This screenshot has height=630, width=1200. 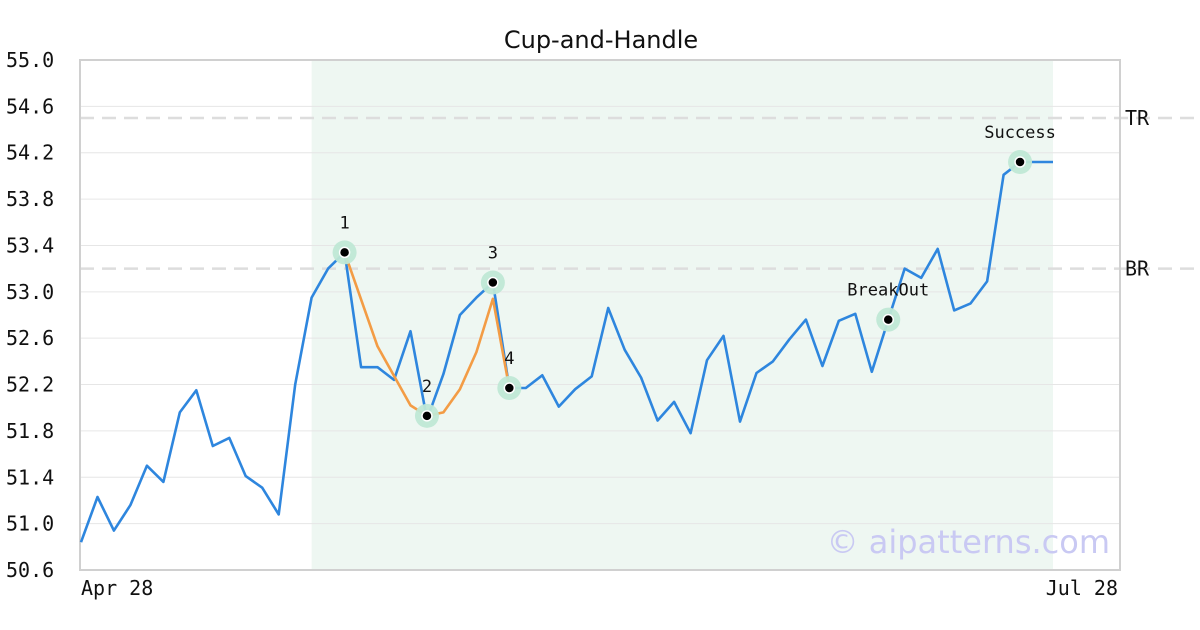 I want to click on chart-title: Cup-and-Handle, so click(x=601, y=40).